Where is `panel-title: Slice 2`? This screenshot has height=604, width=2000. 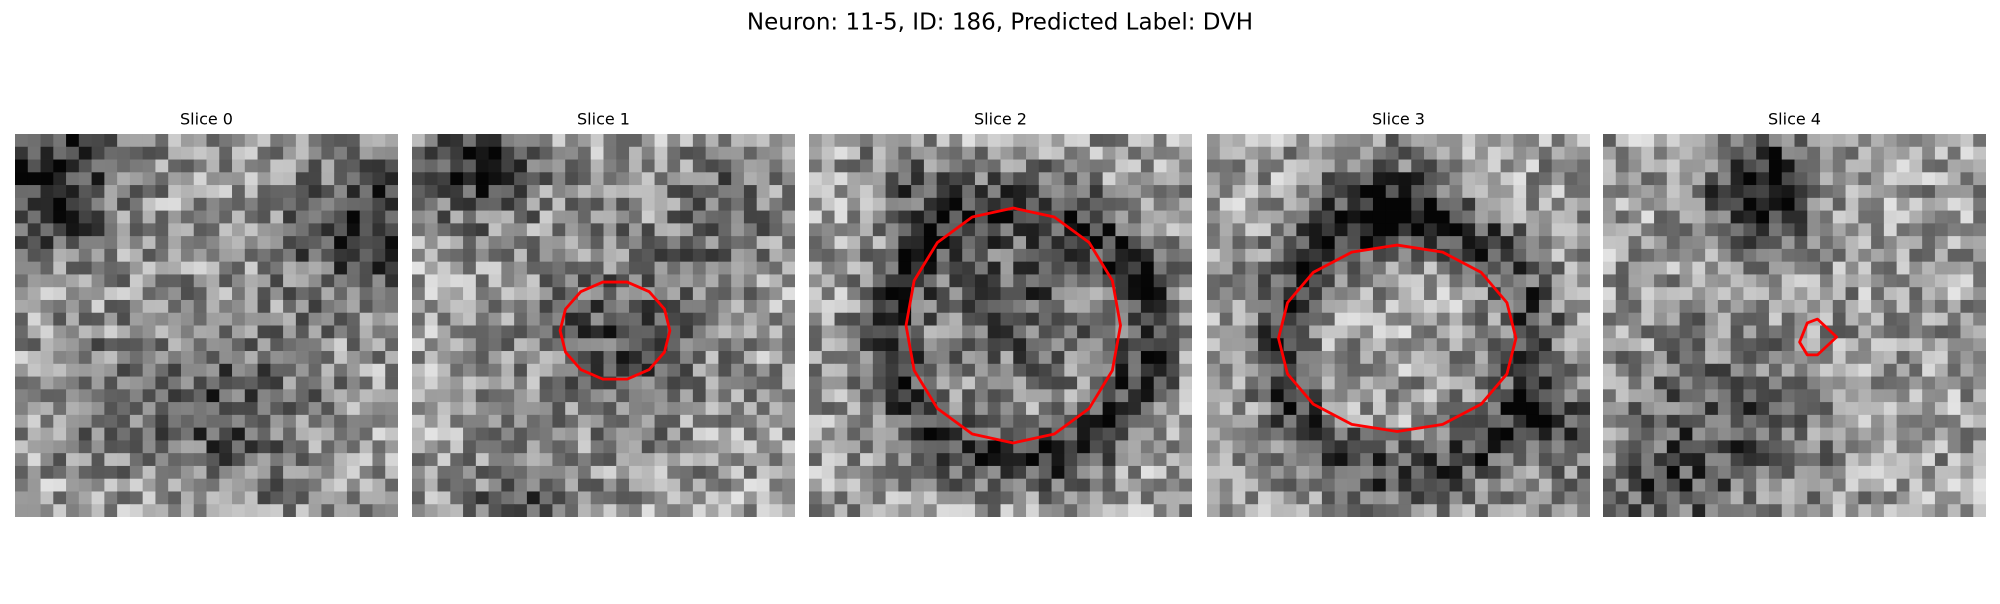 panel-title: Slice 2 is located at coordinates (1000, 119).